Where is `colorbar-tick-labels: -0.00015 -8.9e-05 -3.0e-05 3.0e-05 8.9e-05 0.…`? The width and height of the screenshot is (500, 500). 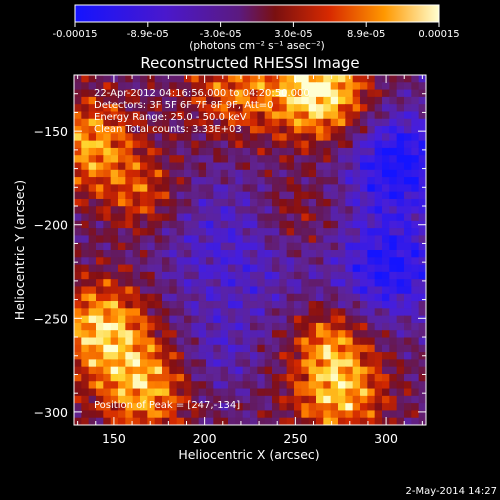 colorbar-tick-labels: -0.00015 -8.9e-05 -3.0e-05 3.0e-05 8.9e-05 0.… is located at coordinates (256, 34).